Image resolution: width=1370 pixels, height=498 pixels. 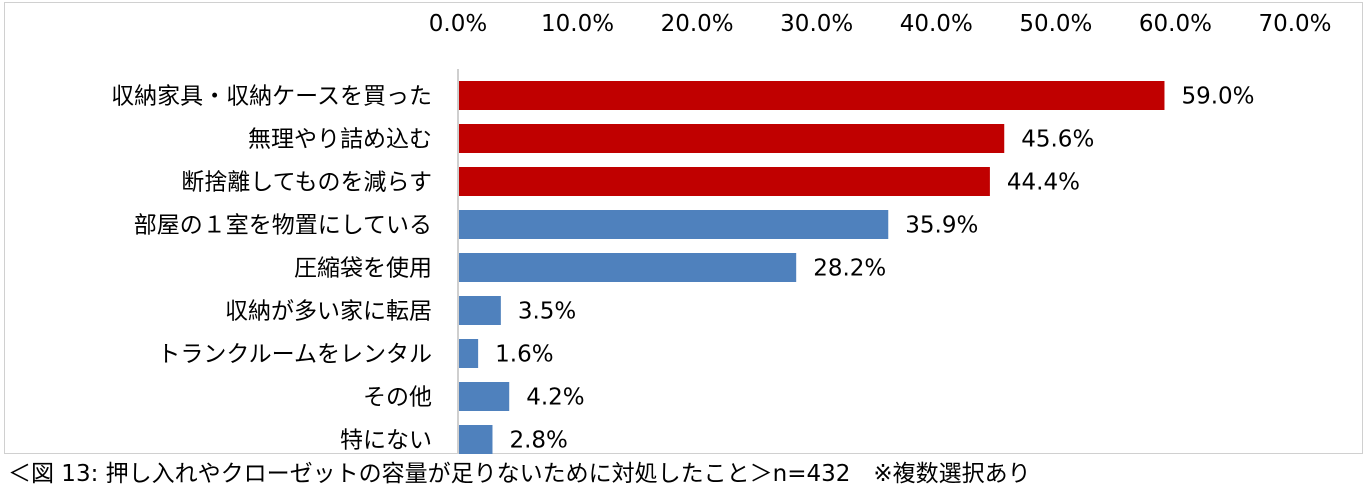 I want to click on x-tick-label: 70.0%, so click(x=1294, y=24).